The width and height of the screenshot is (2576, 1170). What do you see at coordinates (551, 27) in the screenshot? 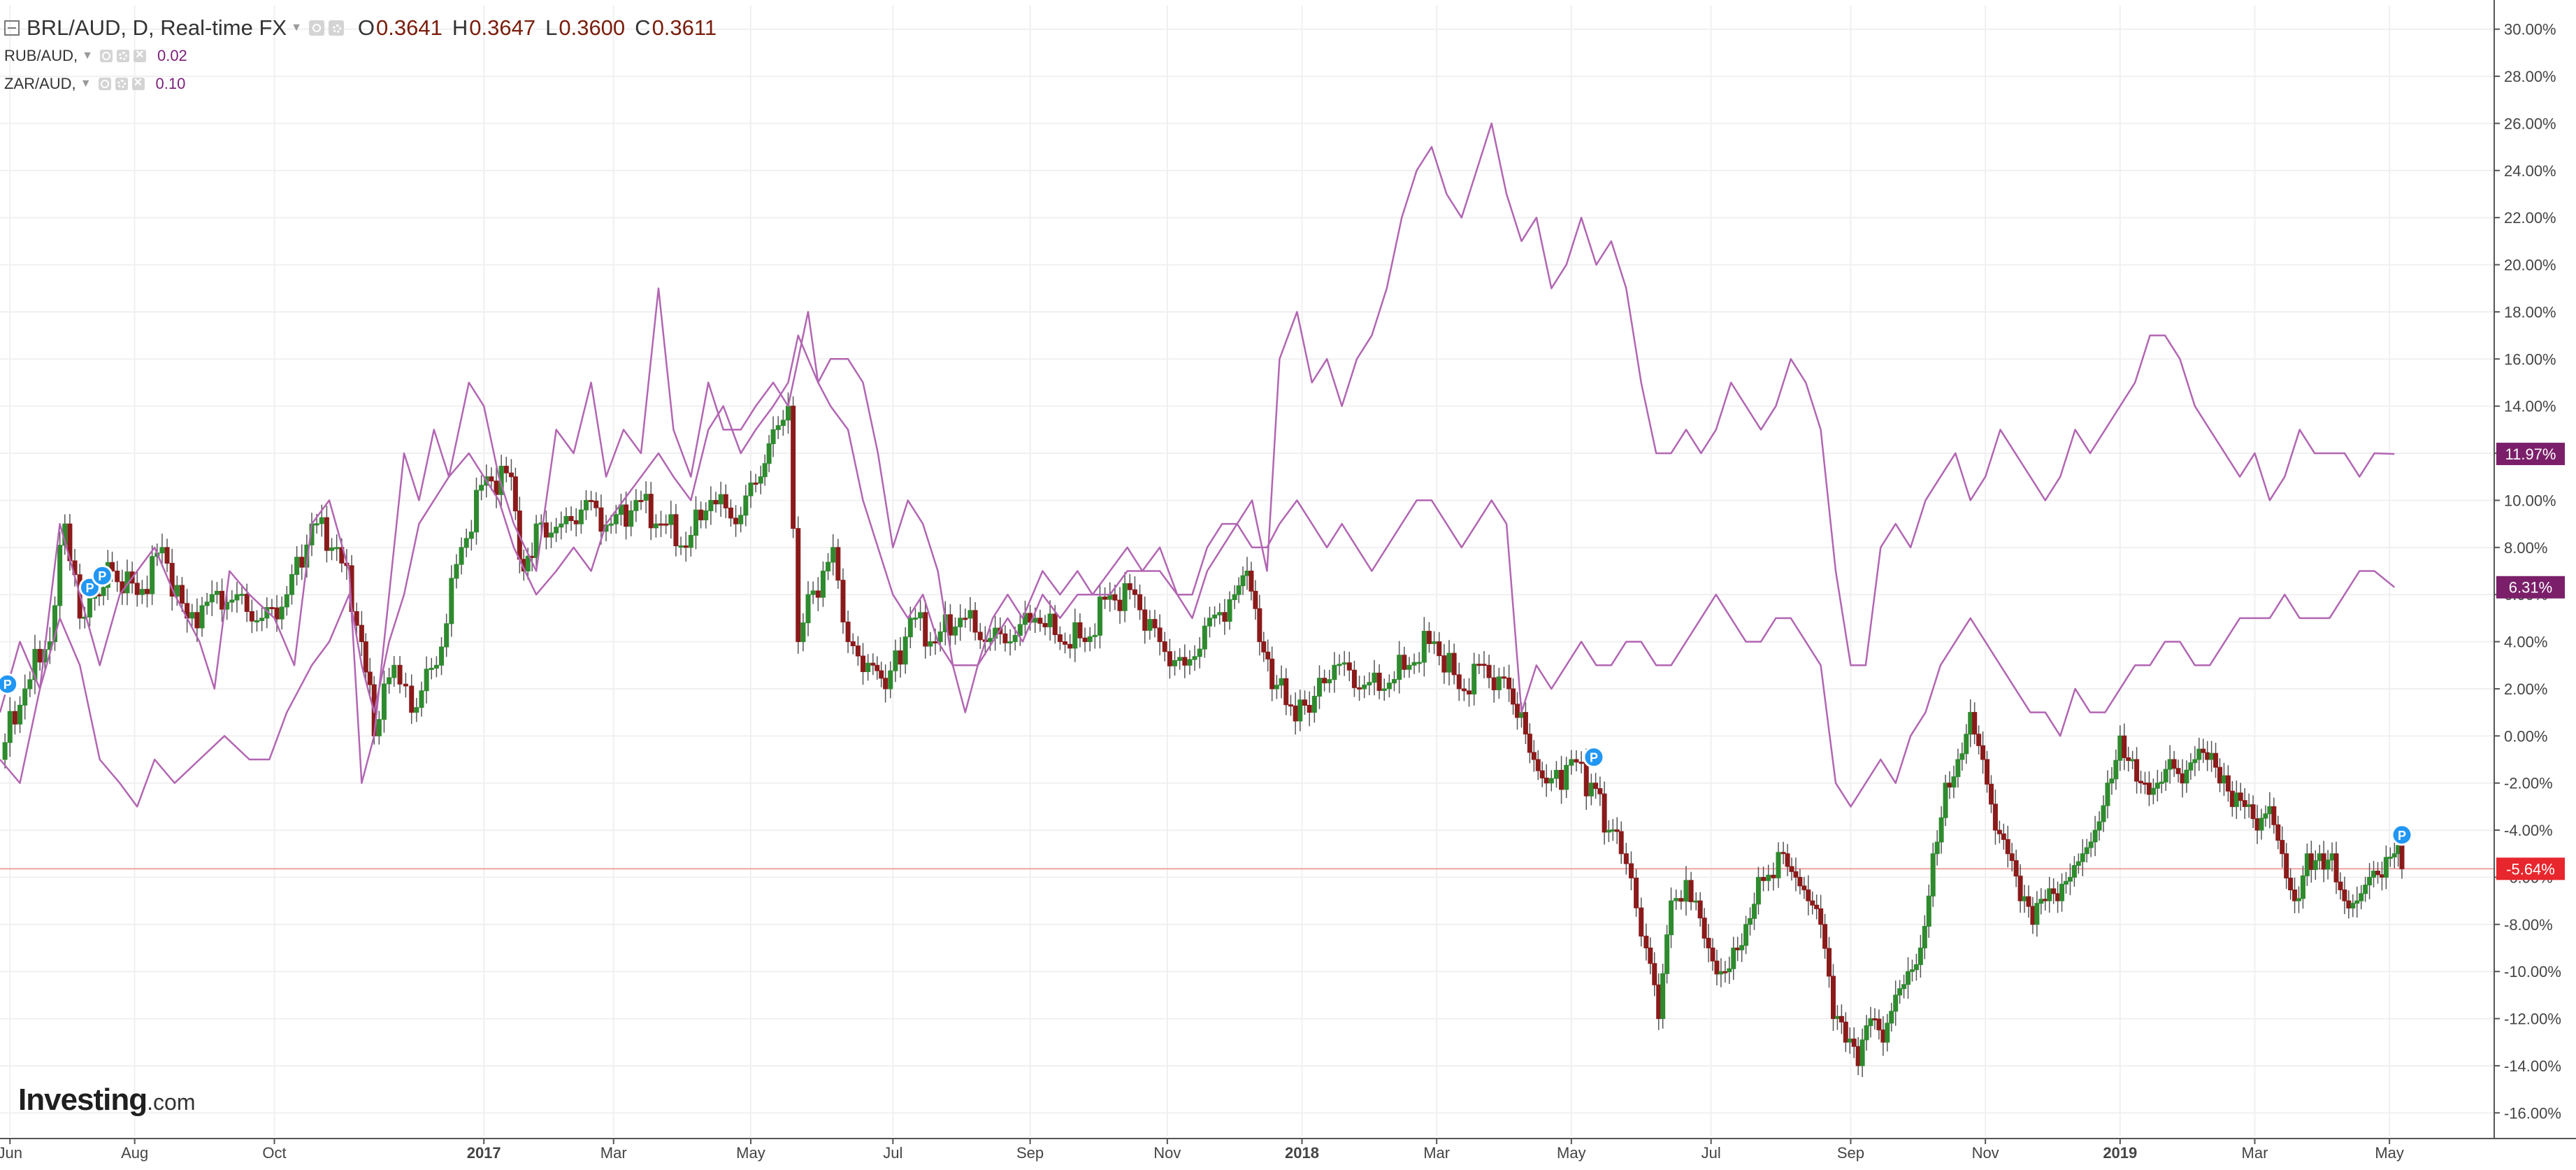
I see `low-key: L` at bounding box center [551, 27].